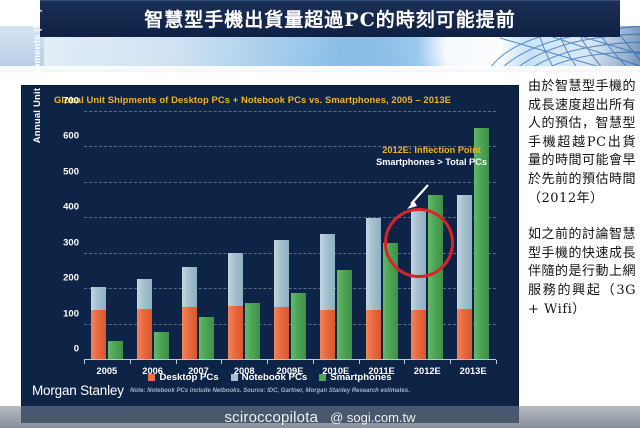 This screenshot has width=640, height=428. I want to click on annotation-line-1: 2012E: Inflection Point, so click(431, 150).